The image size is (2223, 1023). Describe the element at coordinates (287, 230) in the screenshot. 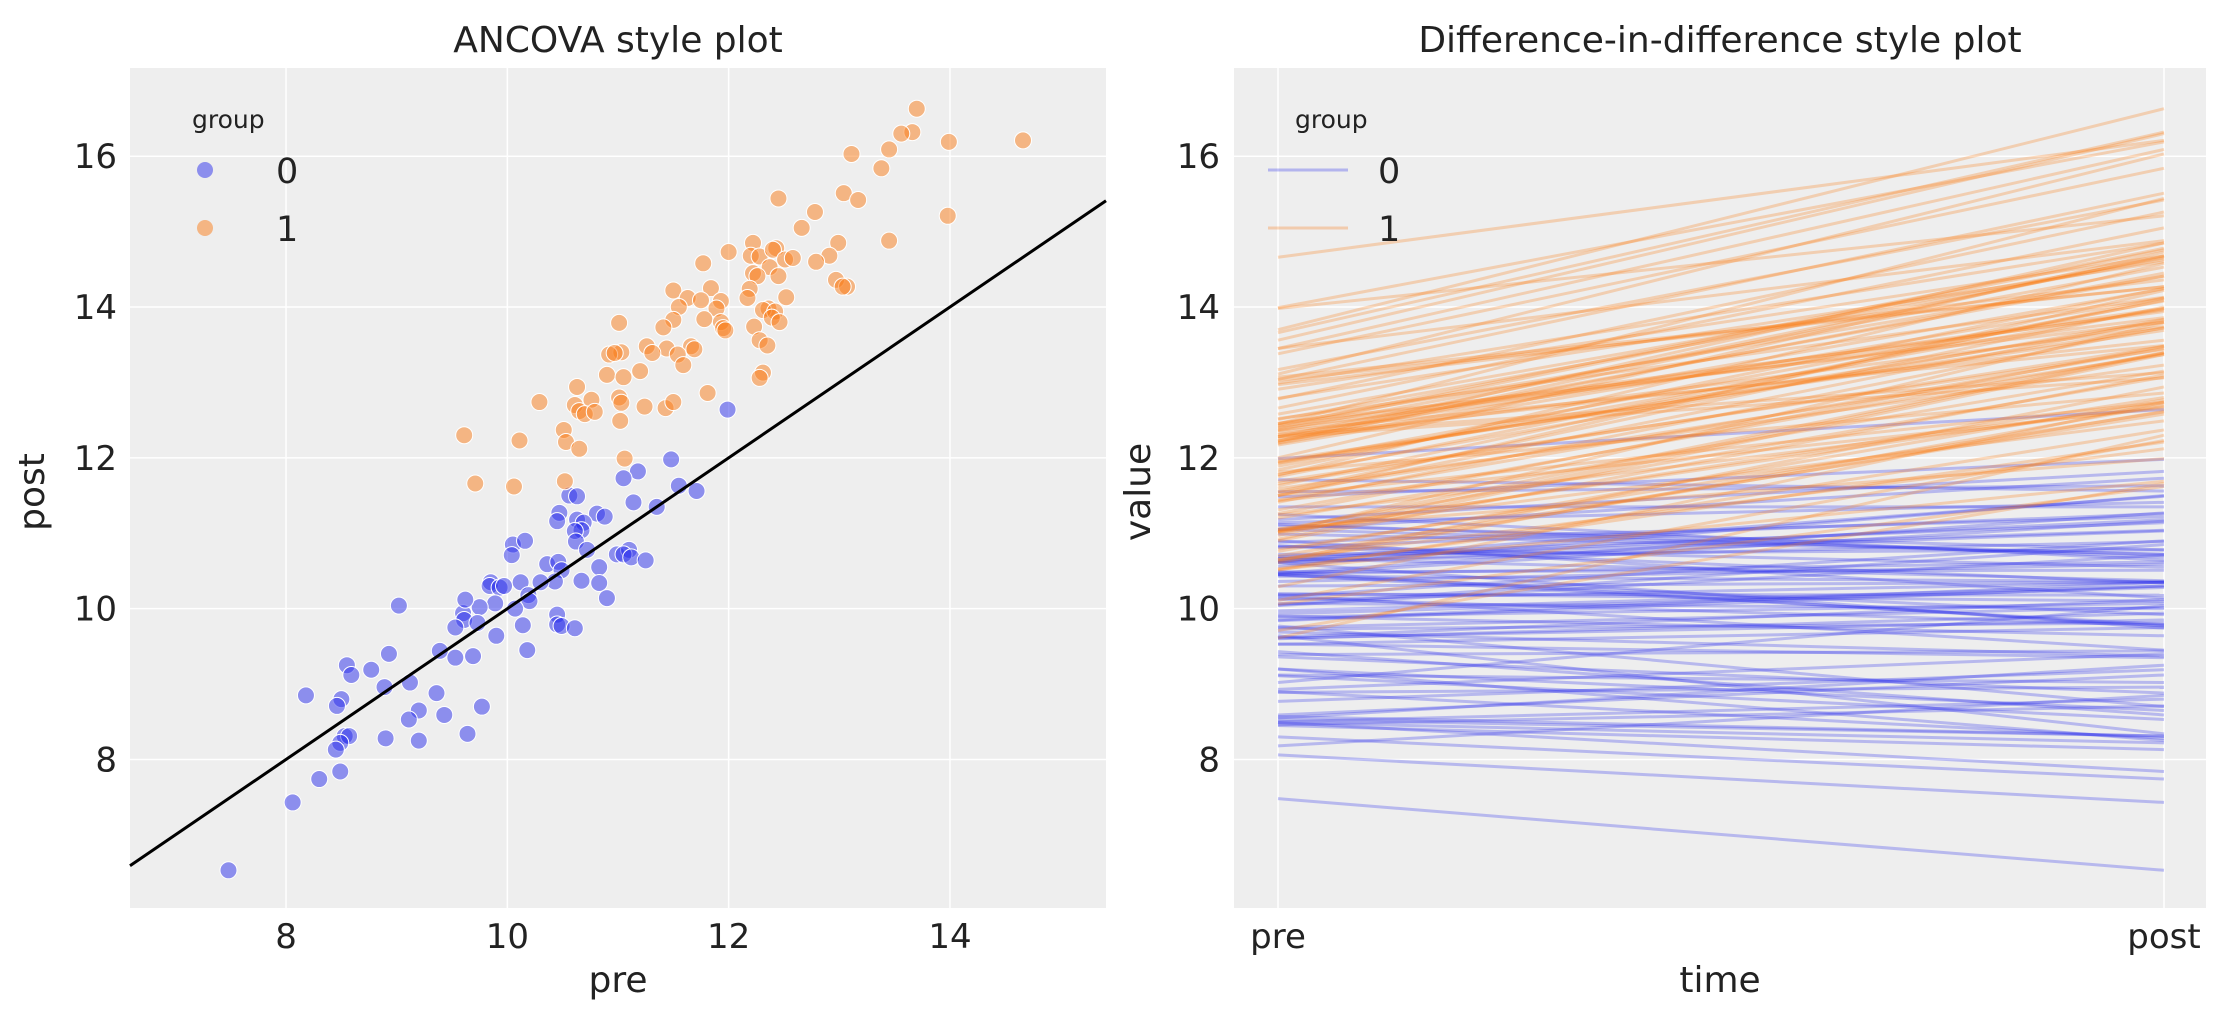

I see `legend-label-1: 1` at that location.